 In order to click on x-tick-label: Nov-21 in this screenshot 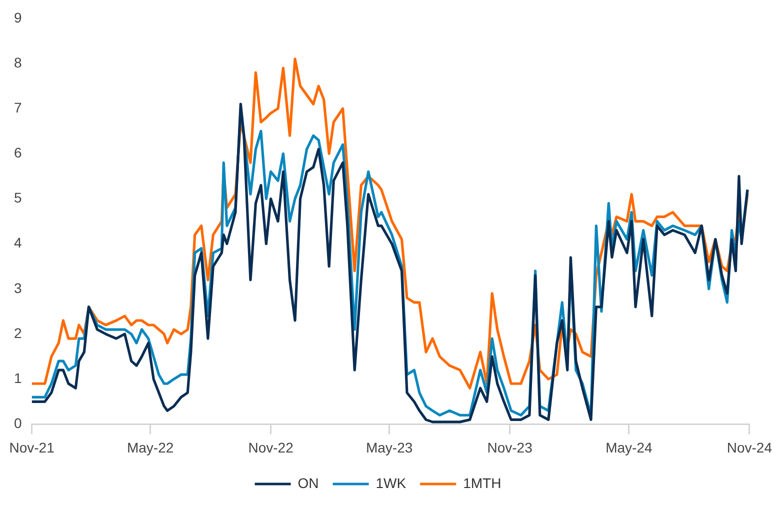, I will do `click(32, 447)`.